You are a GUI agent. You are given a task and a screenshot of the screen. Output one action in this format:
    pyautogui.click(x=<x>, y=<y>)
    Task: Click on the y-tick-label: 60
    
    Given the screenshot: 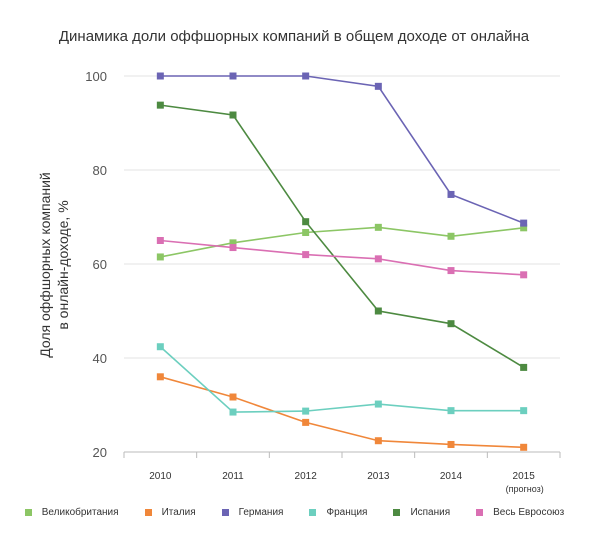 What is the action you would take?
    pyautogui.click(x=100, y=264)
    